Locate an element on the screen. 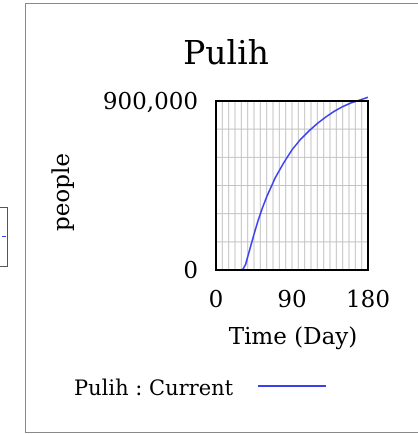 The height and width of the screenshot is (434, 418). y-axis-label: people is located at coordinates (62, 192).